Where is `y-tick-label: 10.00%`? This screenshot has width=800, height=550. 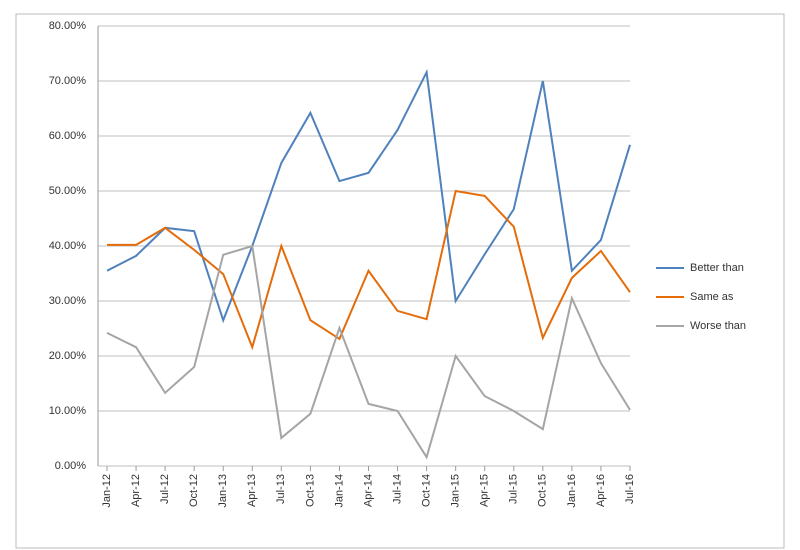
y-tick-label: 10.00% is located at coordinates (68, 411).